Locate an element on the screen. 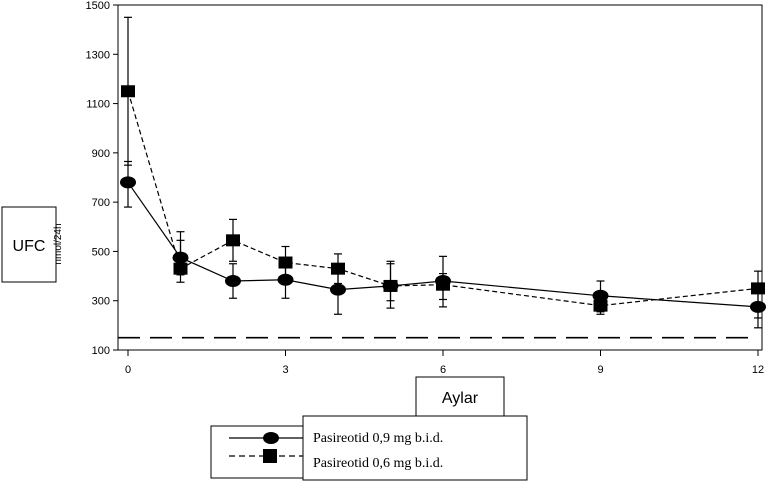  y-tick-label: 700 is located at coordinates (101, 203).